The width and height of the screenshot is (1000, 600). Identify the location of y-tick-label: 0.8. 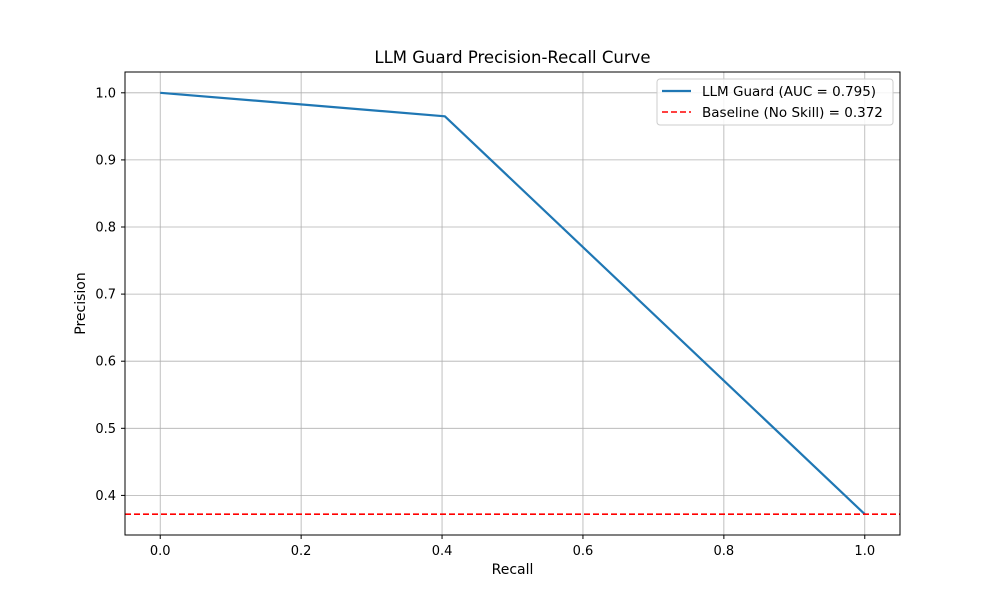
(105, 228).